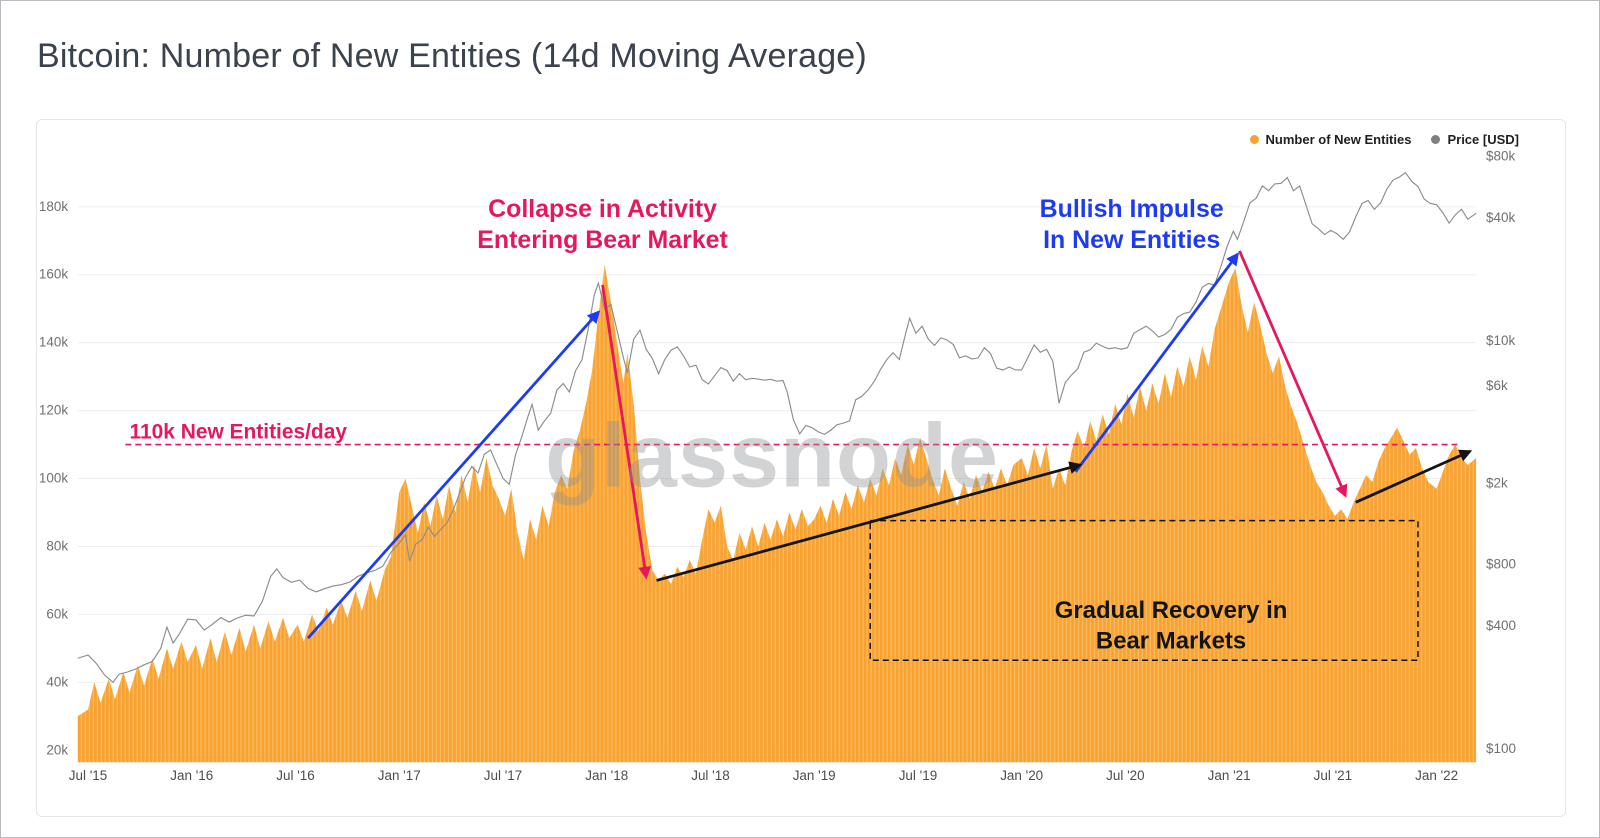  Describe the element at coordinates (918, 775) in the screenshot. I see `x-tick-label: Jul '19` at that location.